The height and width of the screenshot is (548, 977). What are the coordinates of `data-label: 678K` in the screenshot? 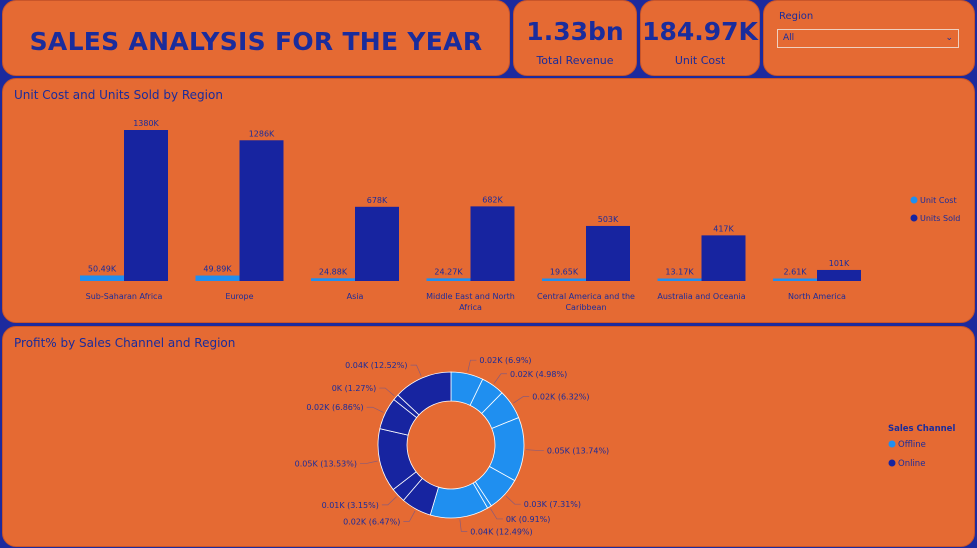 It's located at (377, 200).